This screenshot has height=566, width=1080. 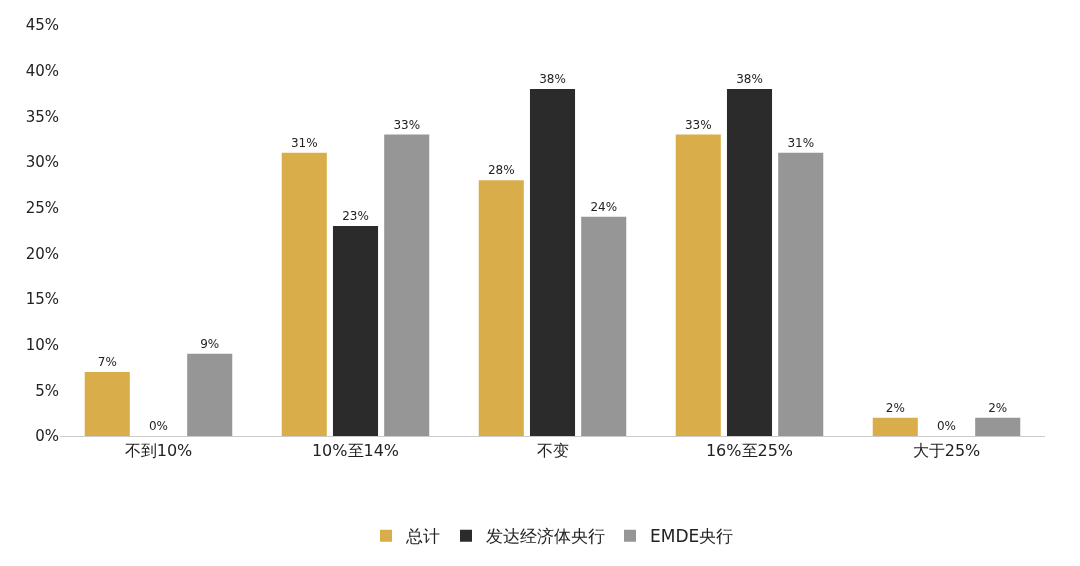 What do you see at coordinates (47, 390) in the screenshot?
I see `y-tick-label: 5%` at bounding box center [47, 390].